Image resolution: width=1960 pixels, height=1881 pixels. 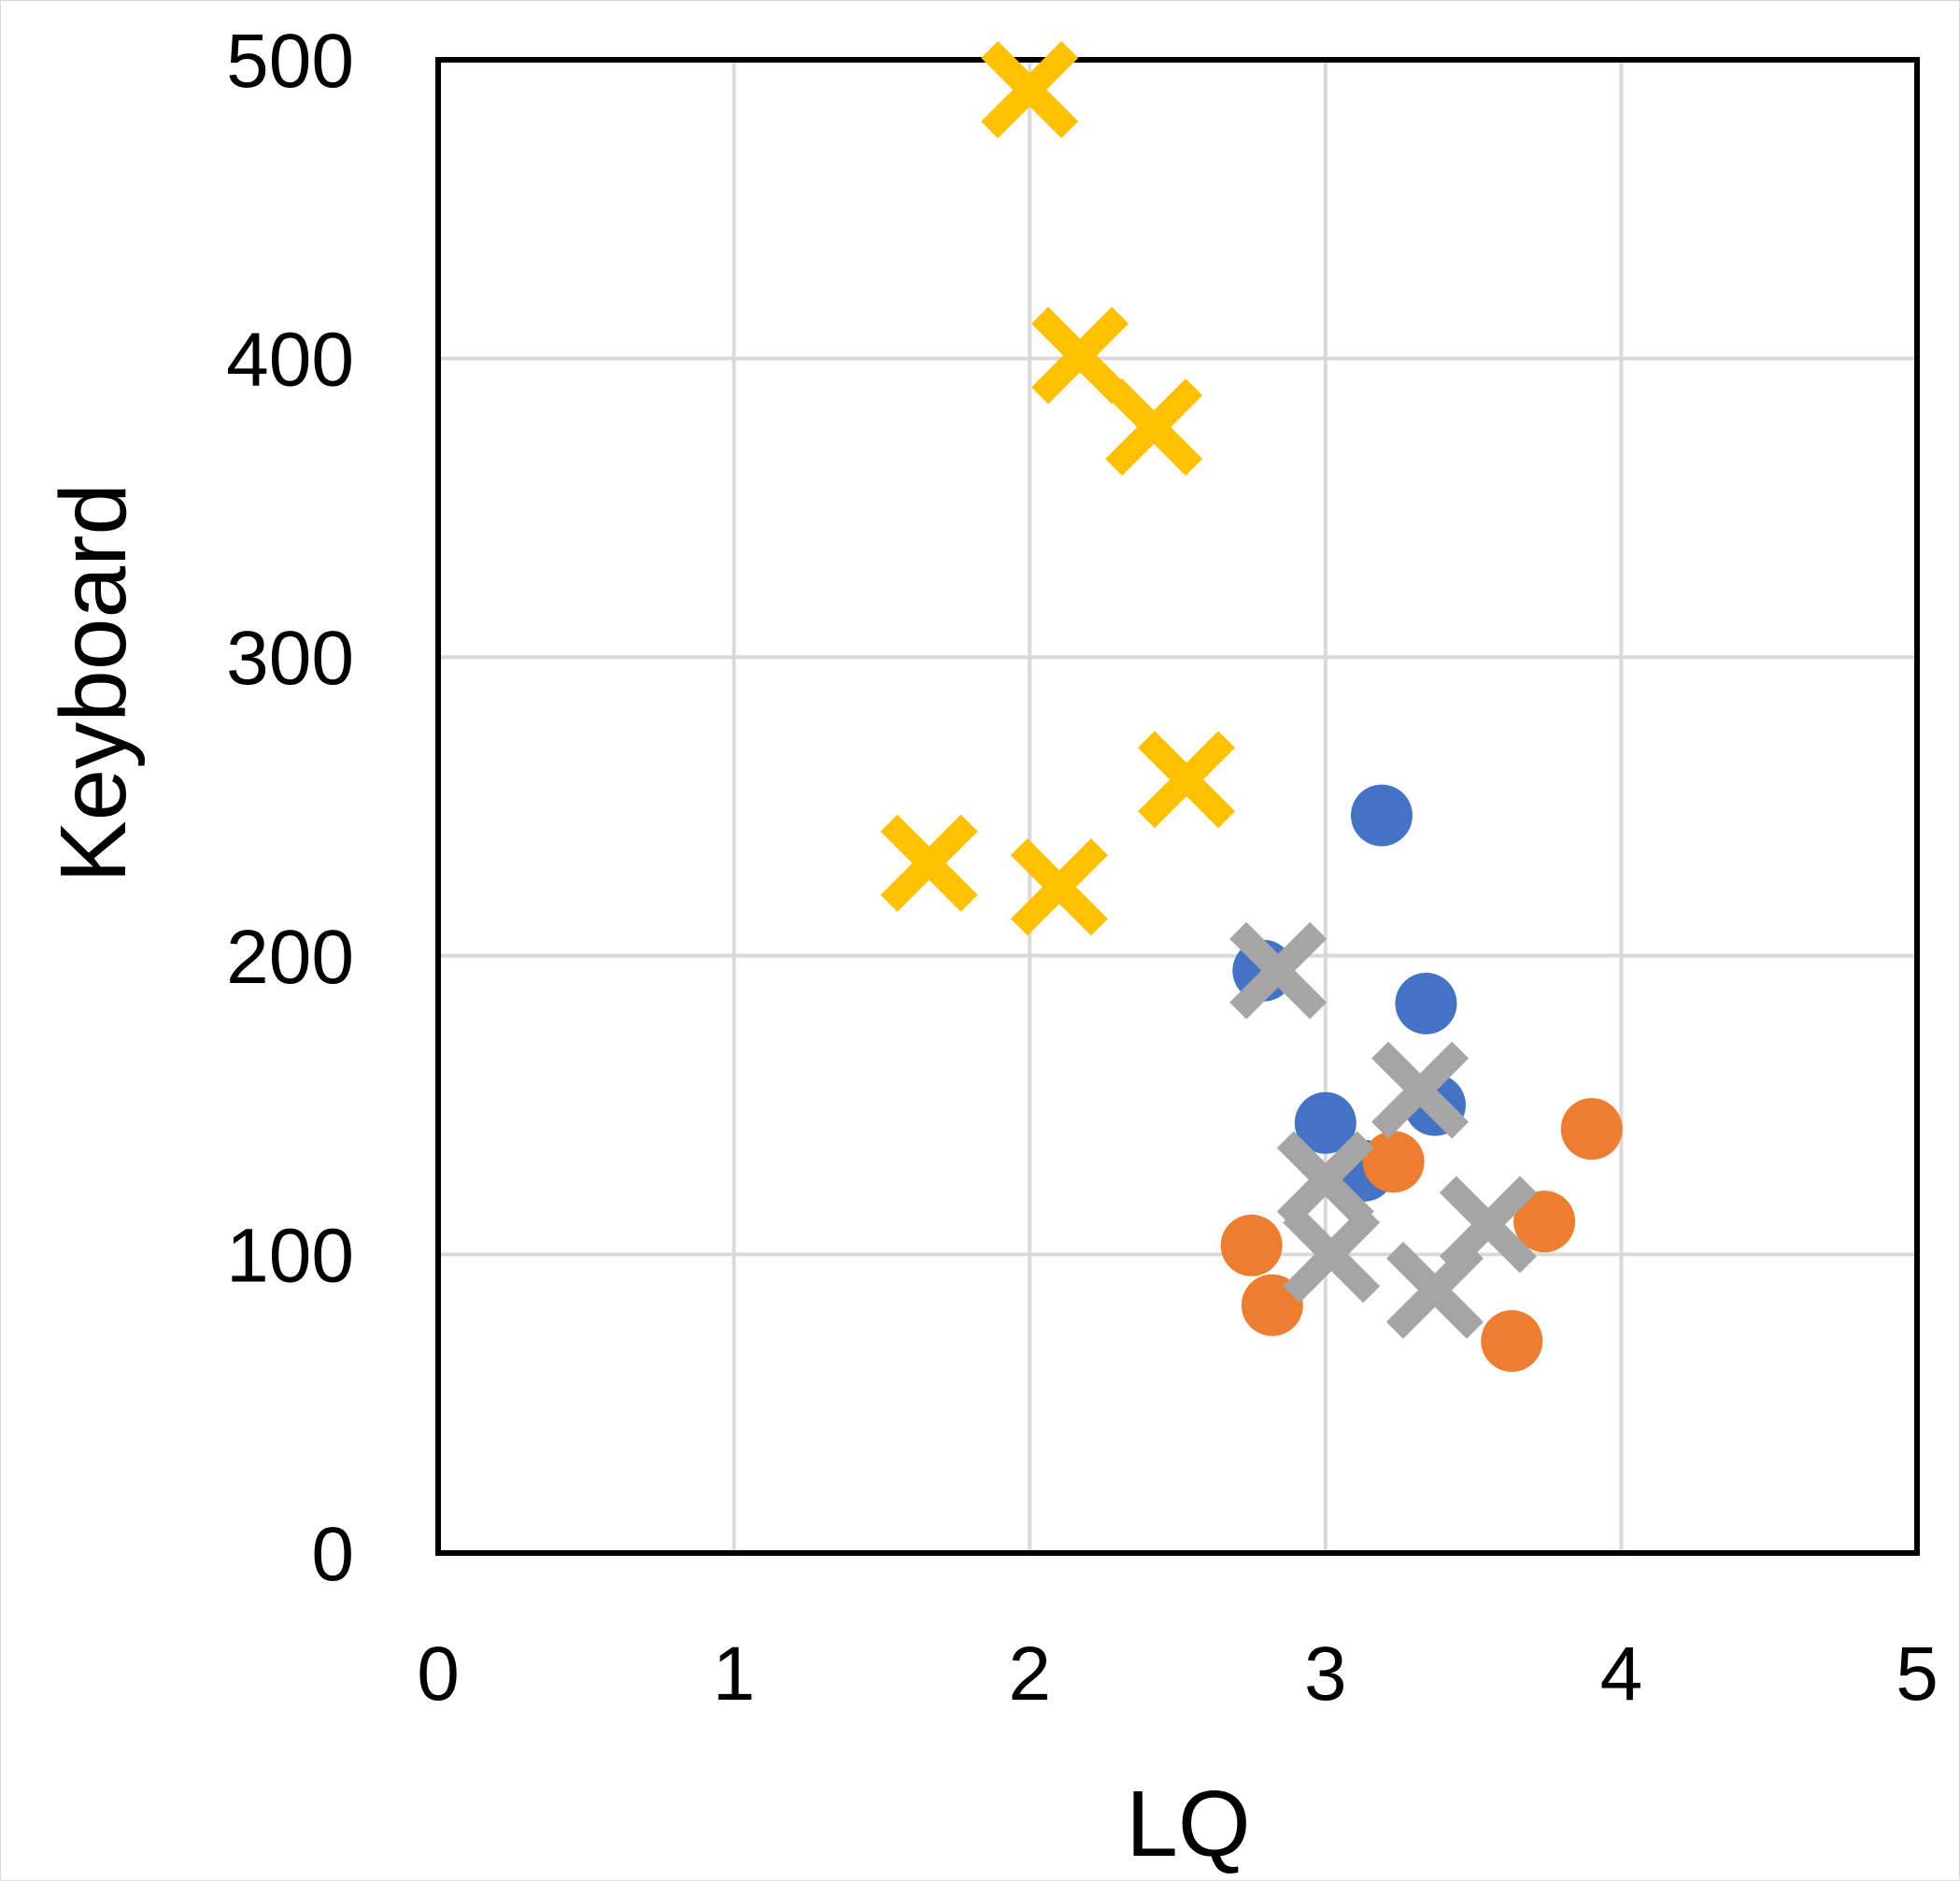 I want to click on series-orange-circles, so click(x=1422, y=1235).